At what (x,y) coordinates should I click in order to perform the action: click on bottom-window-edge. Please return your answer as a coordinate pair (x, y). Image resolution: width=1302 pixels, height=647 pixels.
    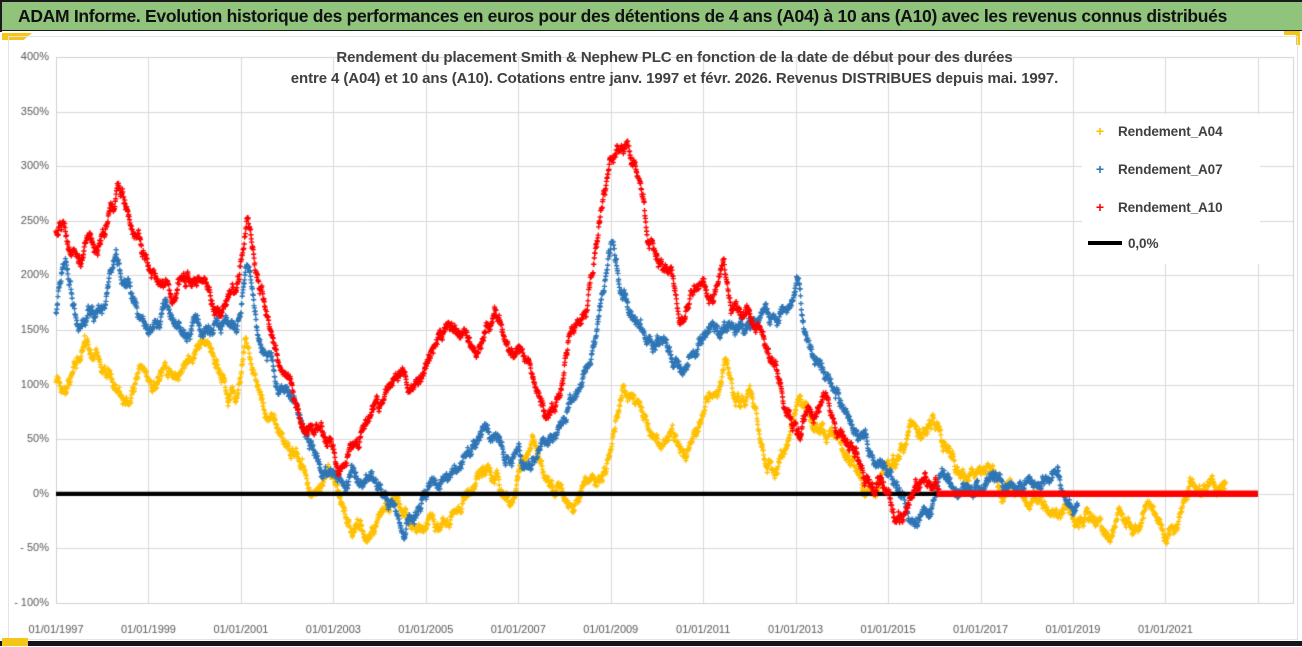
    Looking at the image, I should click on (651, 643).